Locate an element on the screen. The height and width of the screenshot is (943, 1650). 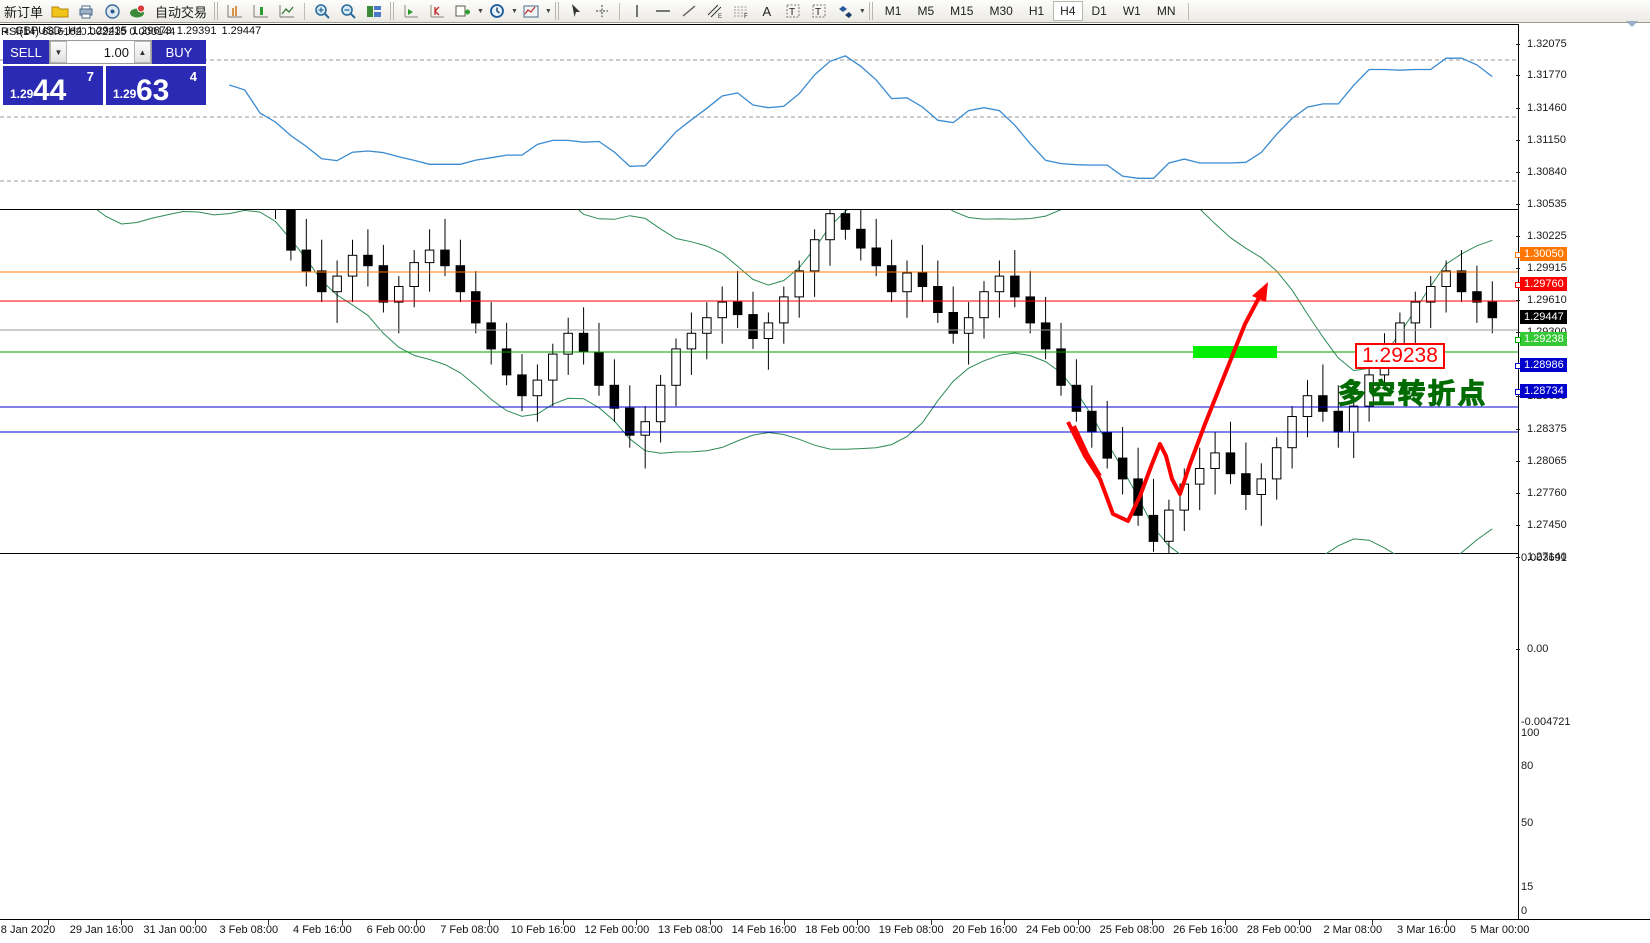
crosshair-icon is located at coordinates (602, 11).